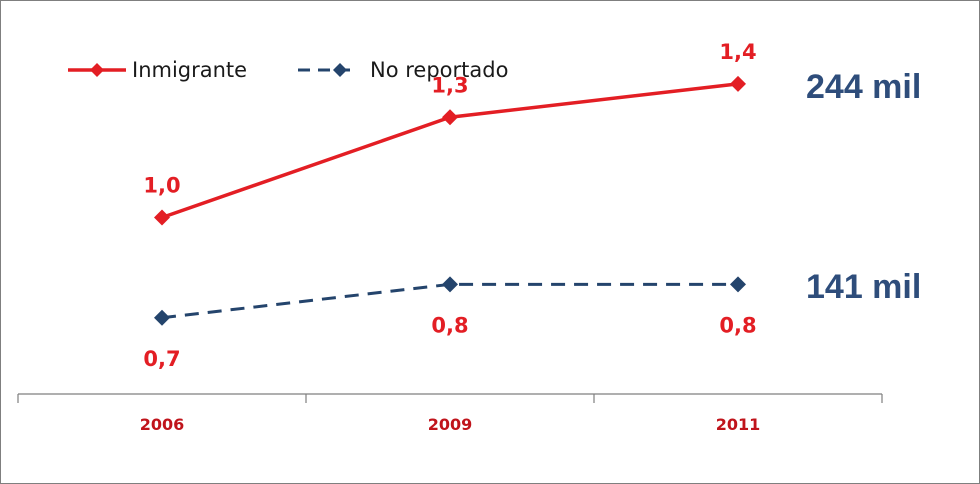  Describe the element at coordinates (161, 186) in the screenshot. I see `data-label: 1,0` at that location.